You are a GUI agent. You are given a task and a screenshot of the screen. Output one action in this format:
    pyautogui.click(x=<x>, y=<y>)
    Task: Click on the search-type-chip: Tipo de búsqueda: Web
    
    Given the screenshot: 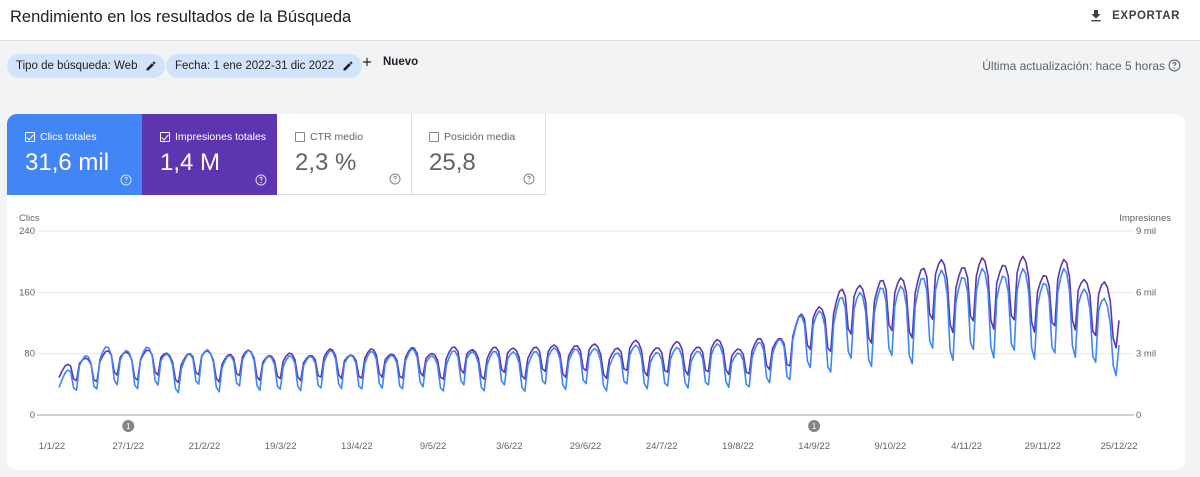 What is the action you would take?
    pyautogui.click(x=86, y=66)
    